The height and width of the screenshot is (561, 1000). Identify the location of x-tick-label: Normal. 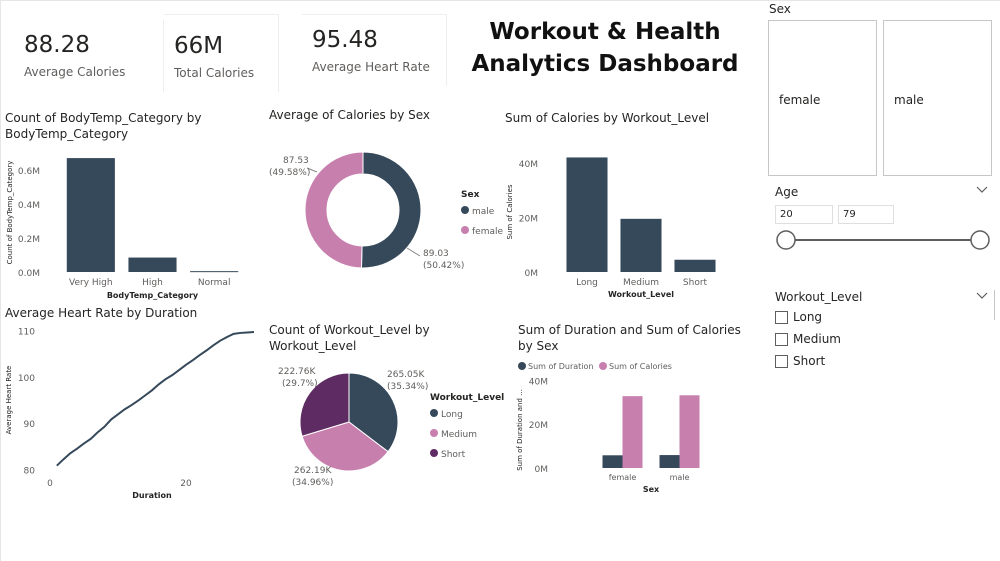
(214, 283).